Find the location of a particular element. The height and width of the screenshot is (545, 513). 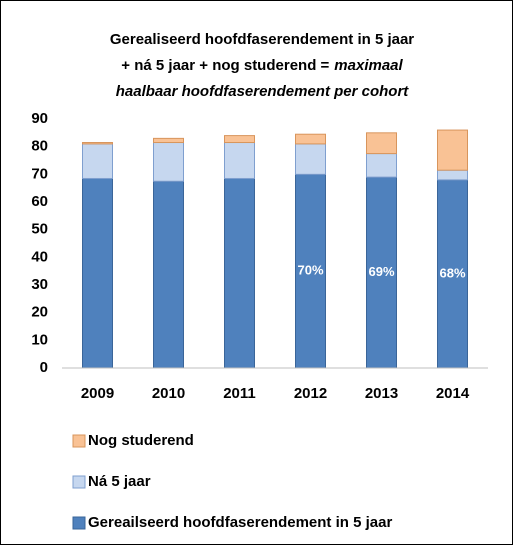

data-label: 70% is located at coordinates (310, 270).